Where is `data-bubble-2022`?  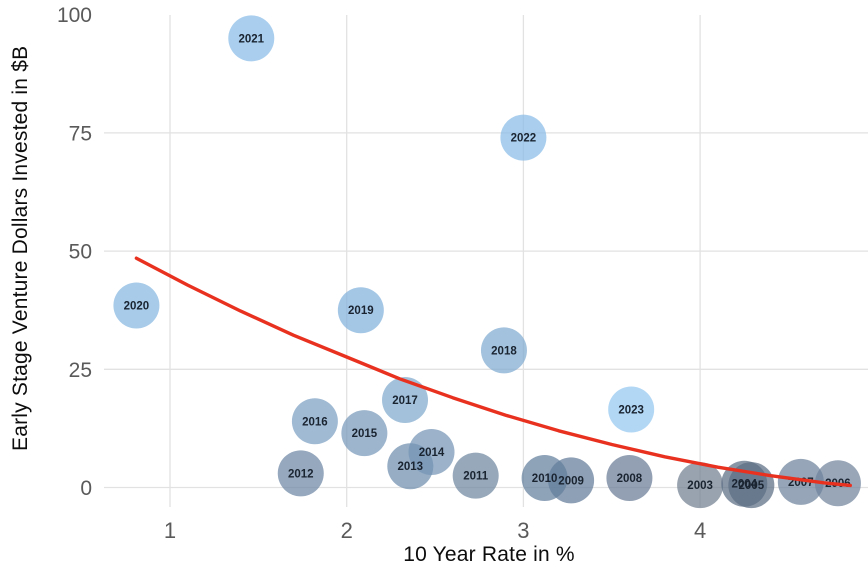
data-bubble-2022 is located at coordinates (523, 137).